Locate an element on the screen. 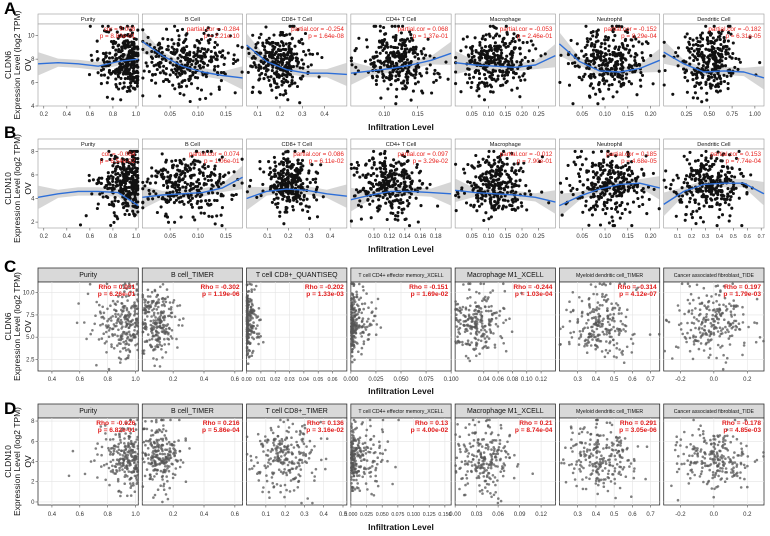 The image size is (770, 536). x-tick-label: 0.8 is located at coordinates (113, 115).